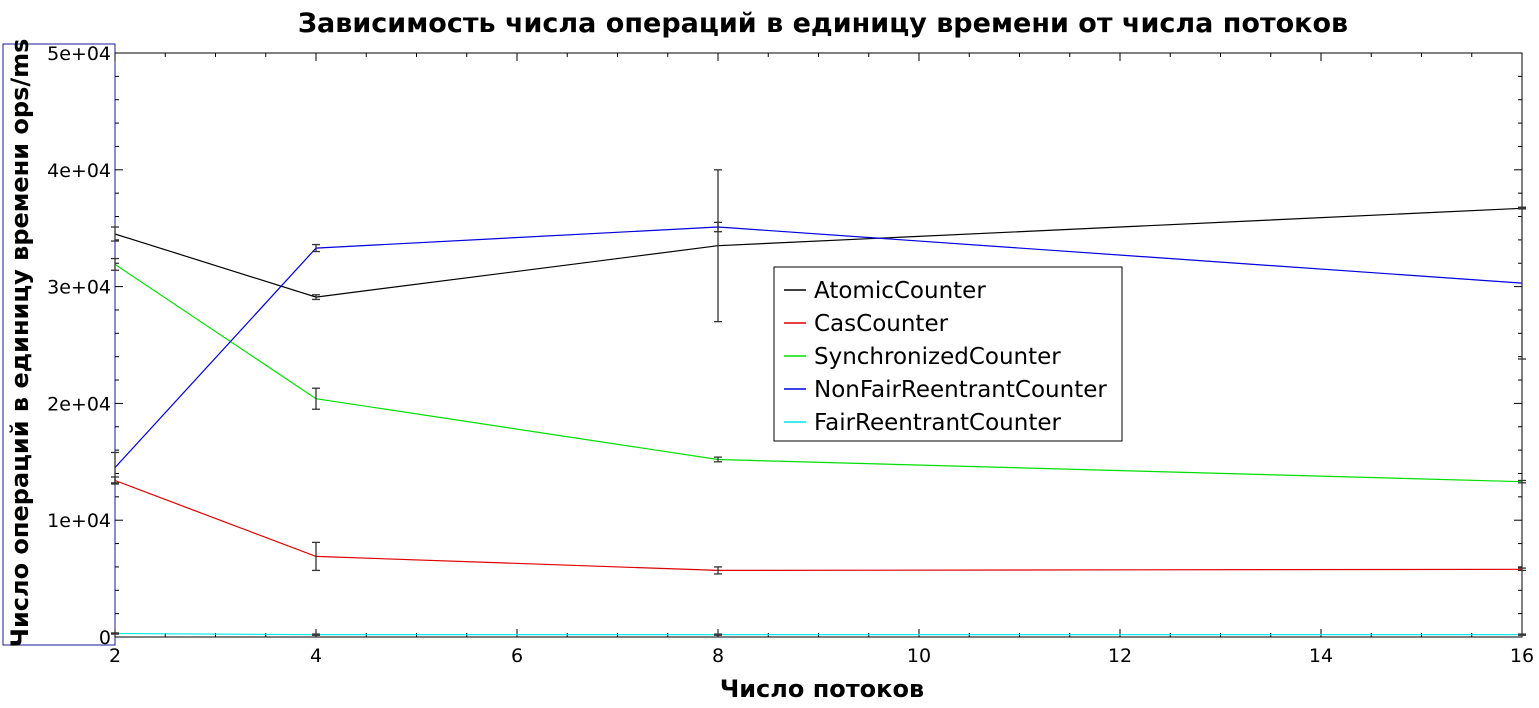  Describe the element at coordinates (79, 171) in the screenshot. I see `y-tick-label: 4e+04` at that location.